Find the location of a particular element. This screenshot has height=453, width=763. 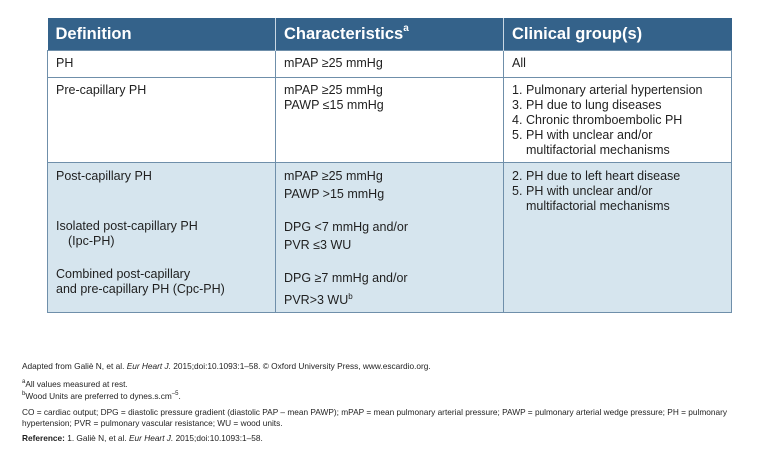

header-clinical-groups: Clinical group(s) is located at coordinates (617, 34).